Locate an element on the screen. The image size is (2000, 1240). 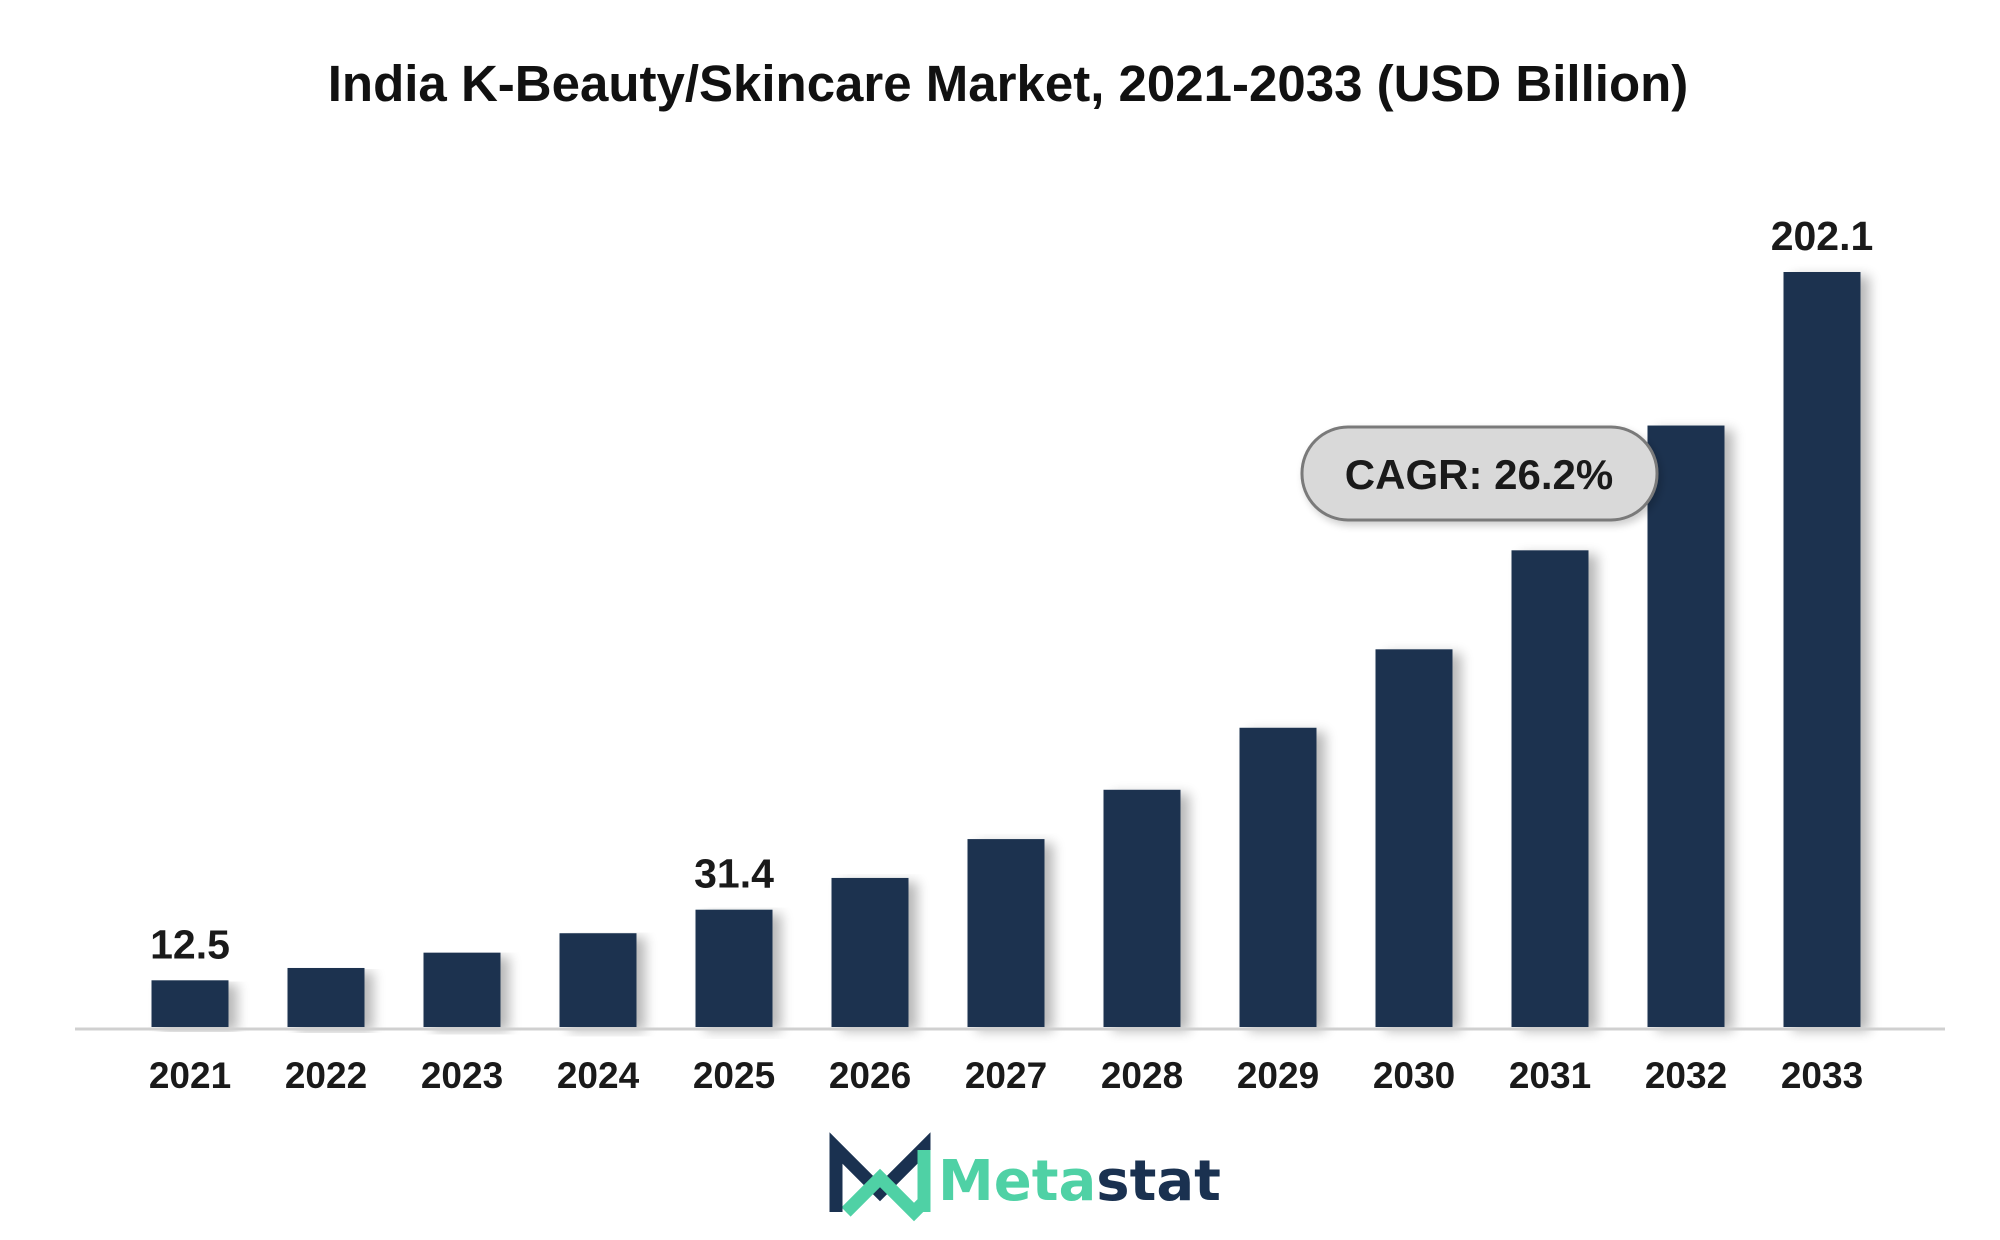
bar-2023 is located at coordinates (462, 989).